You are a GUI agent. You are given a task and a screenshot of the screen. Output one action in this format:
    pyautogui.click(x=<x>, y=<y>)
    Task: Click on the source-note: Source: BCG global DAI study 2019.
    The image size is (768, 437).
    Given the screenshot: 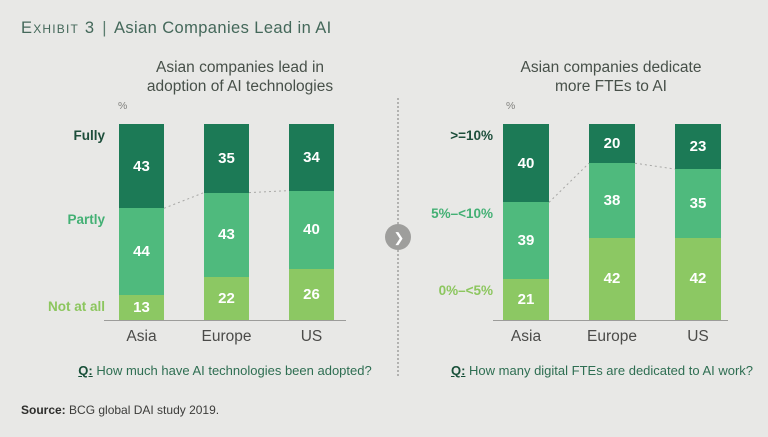 What is the action you would take?
    pyautogui.click(x=120, y=410)
    